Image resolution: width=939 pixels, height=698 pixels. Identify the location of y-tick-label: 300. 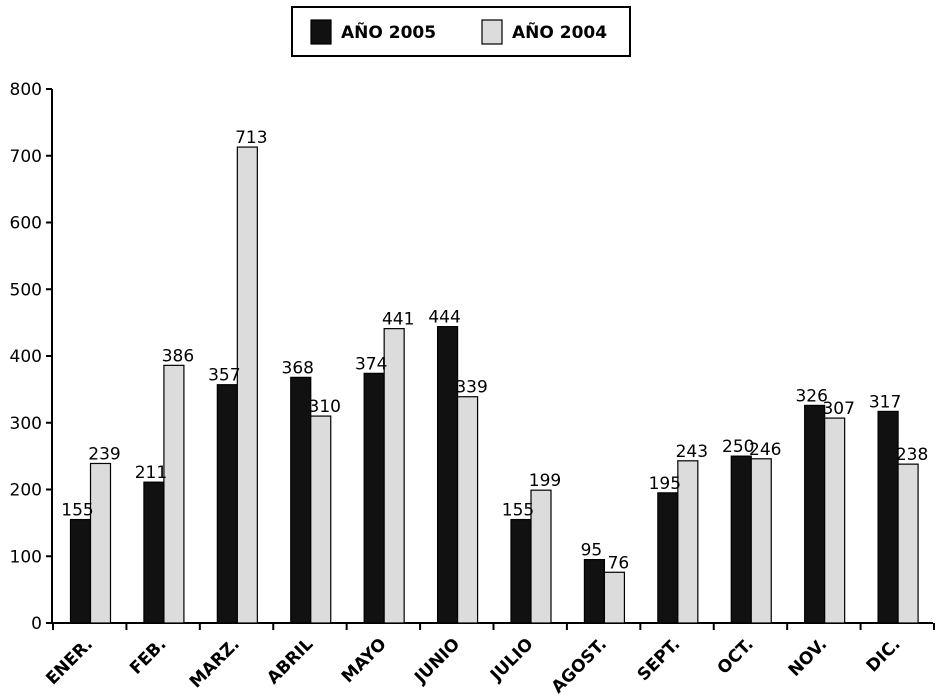
(26, 424).